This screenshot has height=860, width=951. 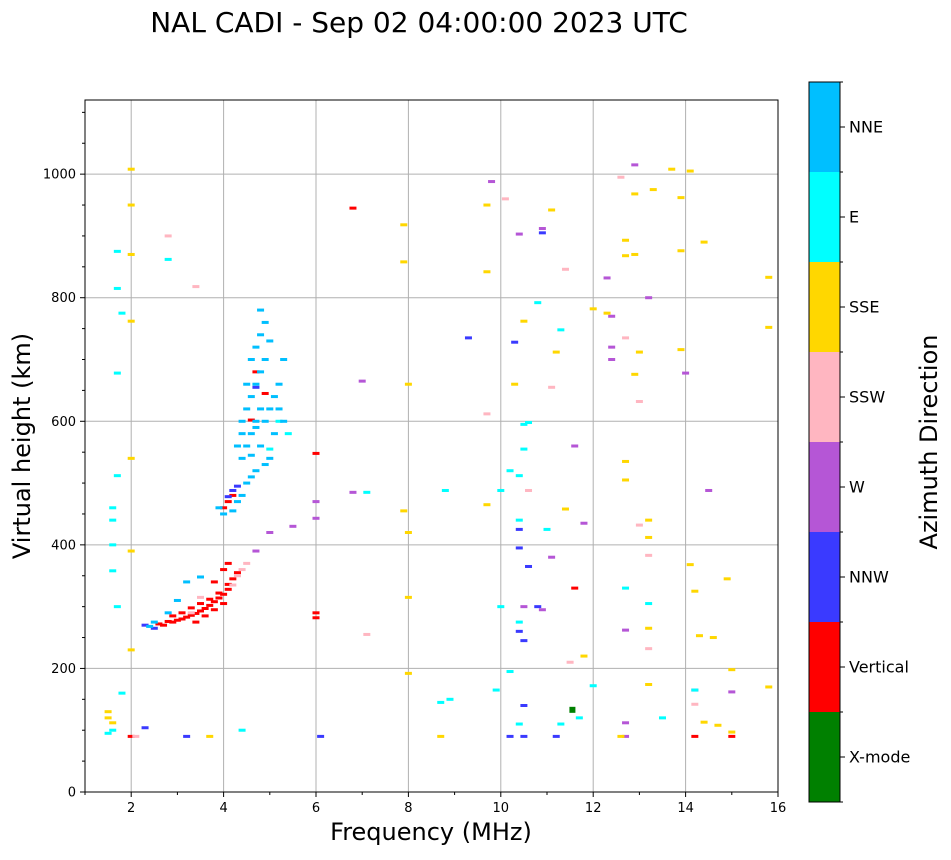 I want to click on x-tick-label: 12, so click(x=593, y=808).